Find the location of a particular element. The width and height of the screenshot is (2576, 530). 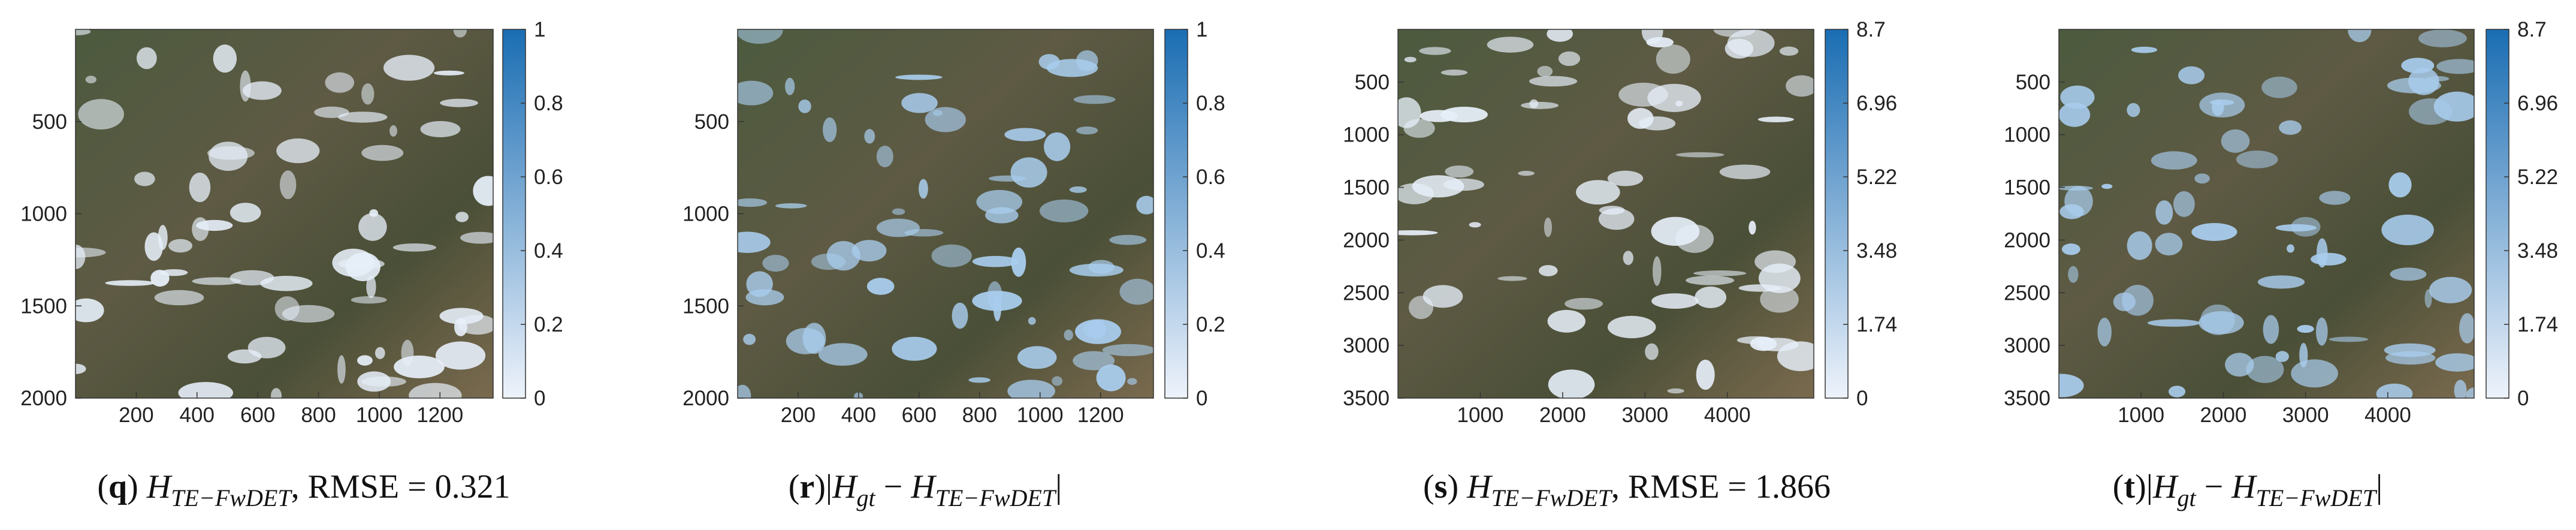

y-tick-label: 1000 is located at coordinates (1367, 135).